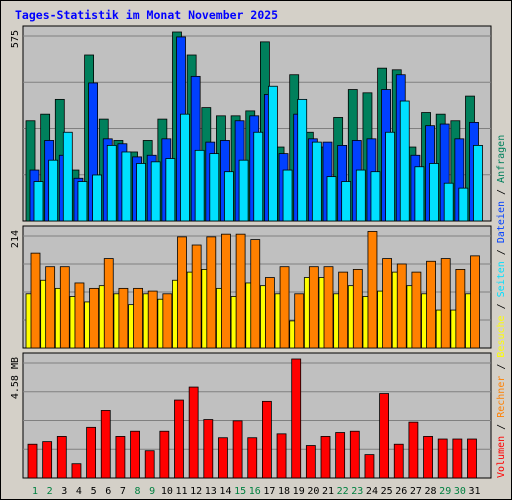 The width and height of the screenshot is (512, 500). I want to click on x-tick-label: 26, so click(401, 491).